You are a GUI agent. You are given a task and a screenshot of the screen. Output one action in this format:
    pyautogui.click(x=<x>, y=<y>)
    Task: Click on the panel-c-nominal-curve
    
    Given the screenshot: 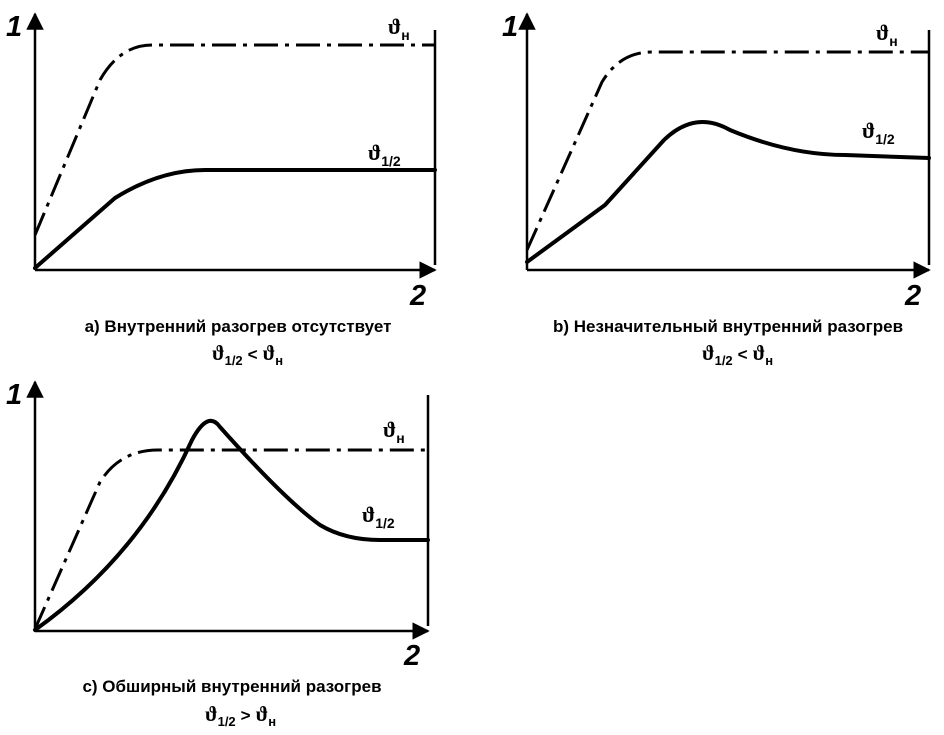 What is the action you would take?
    pyautogui.click(x=230, y=539)
    